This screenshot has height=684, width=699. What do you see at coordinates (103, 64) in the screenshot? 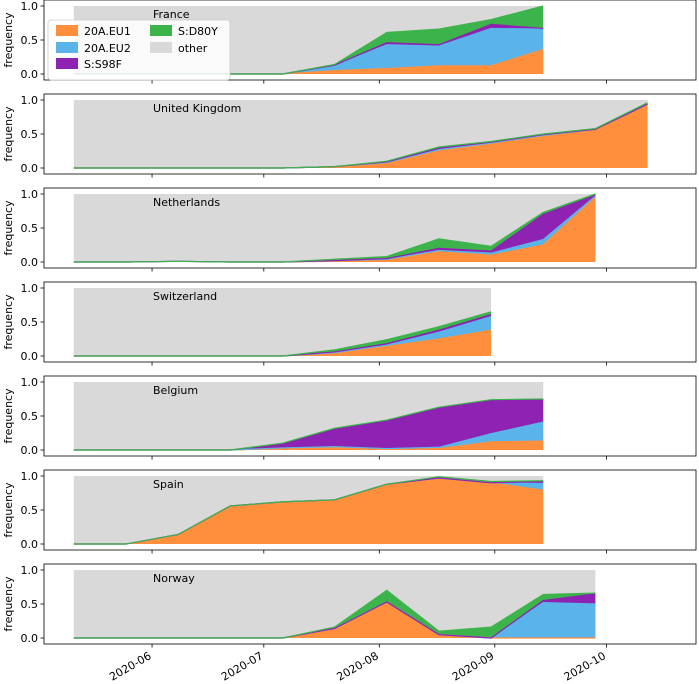
I see `legend-label: S:S98F` at bounding box center [103, 64].